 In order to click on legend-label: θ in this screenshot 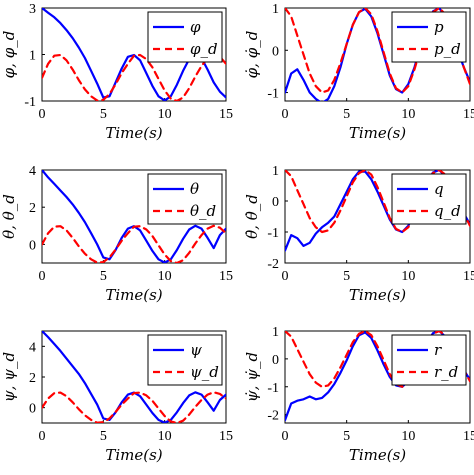, I will do `click(194, 189)`.